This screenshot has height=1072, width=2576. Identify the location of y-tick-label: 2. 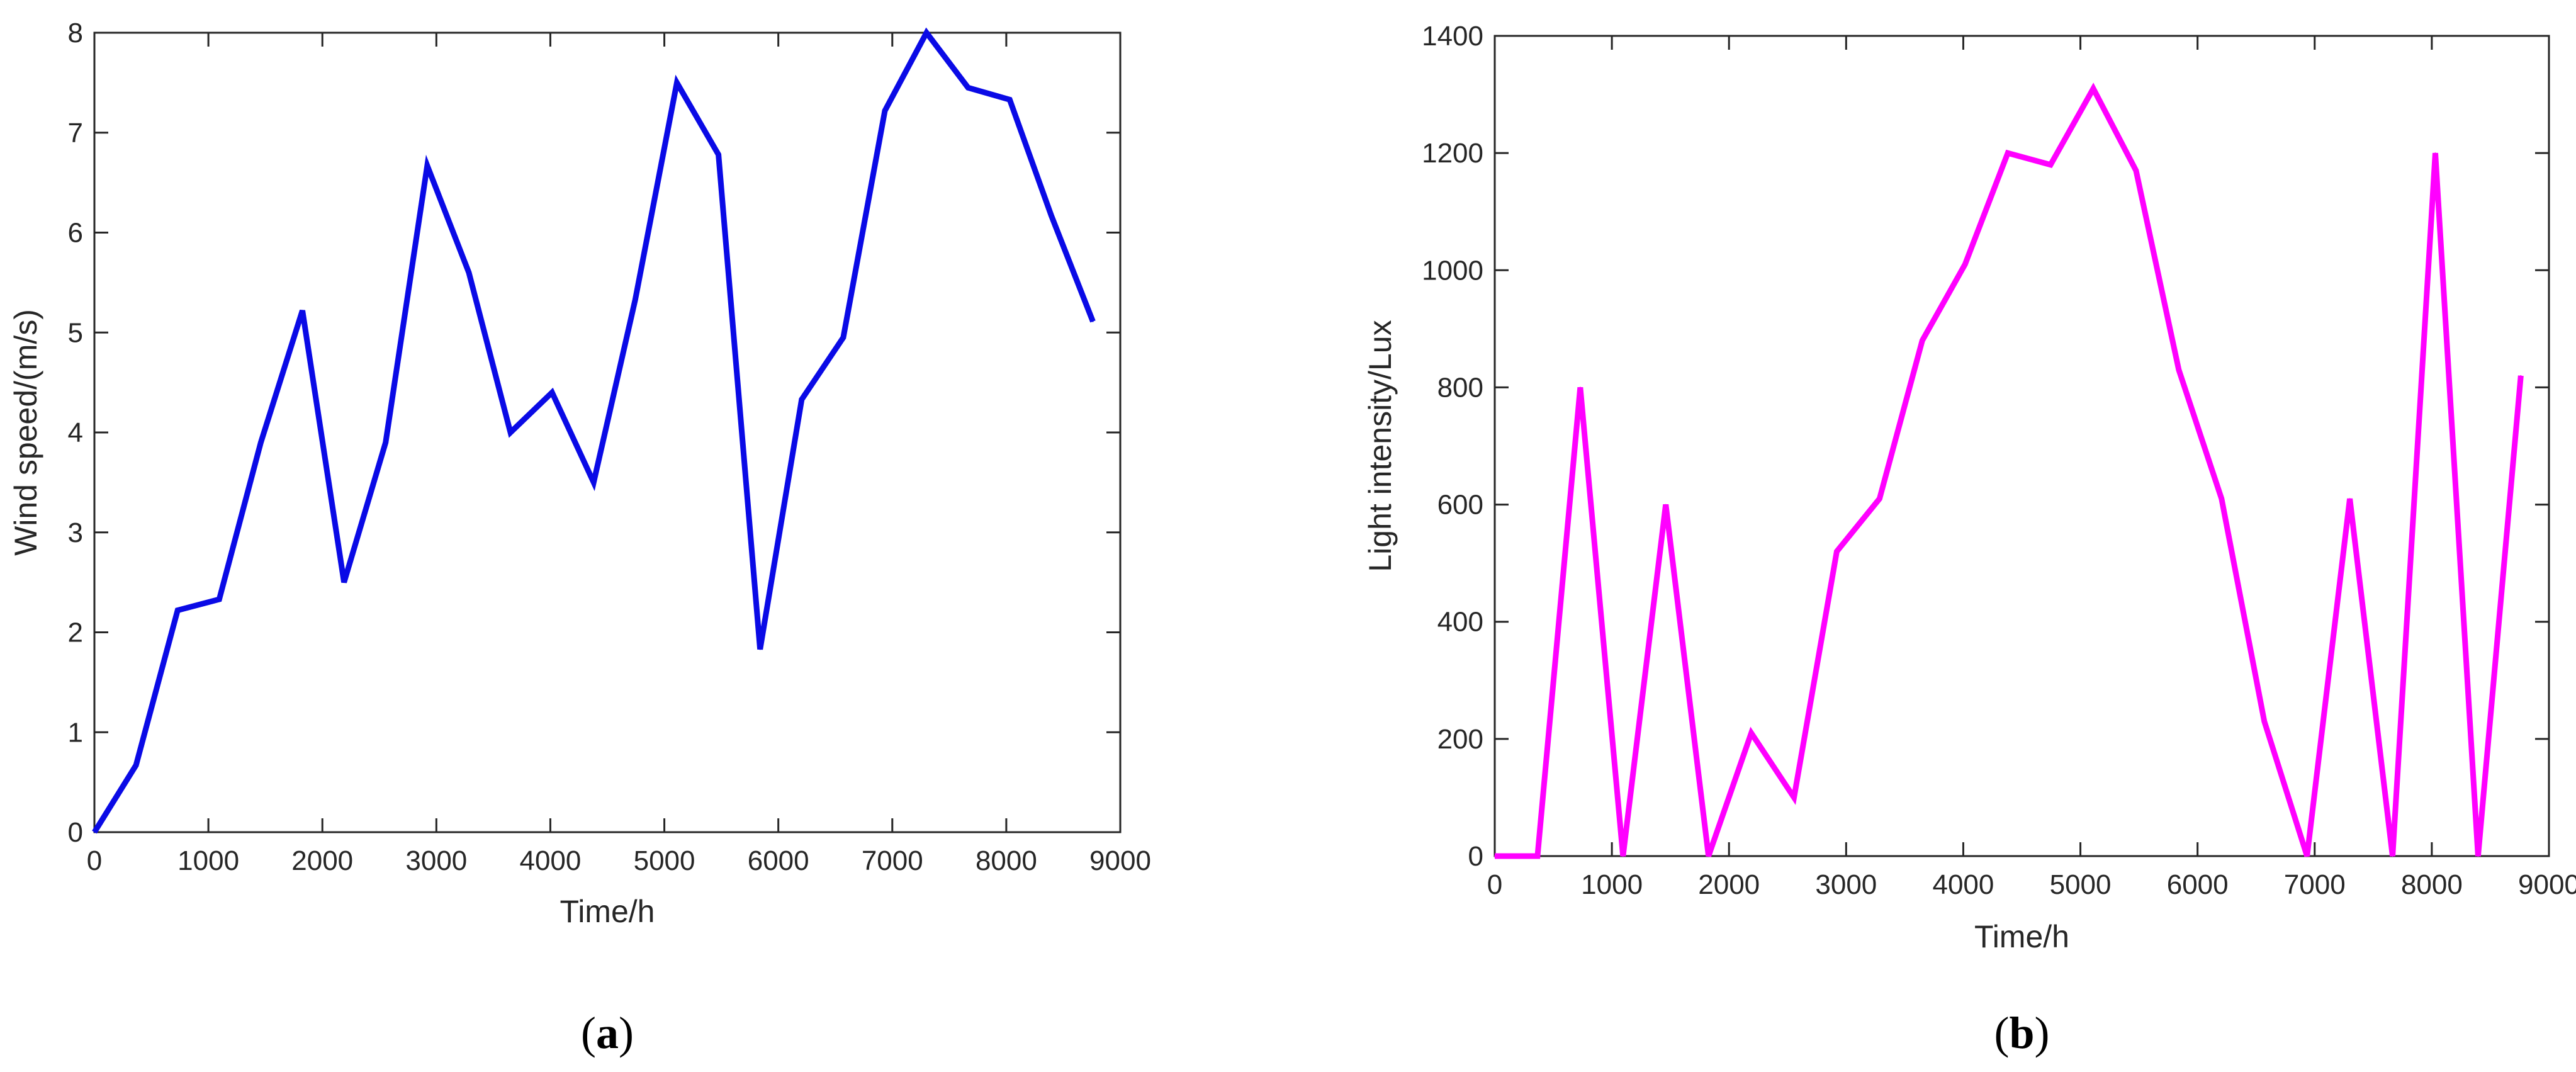
(75, 633).